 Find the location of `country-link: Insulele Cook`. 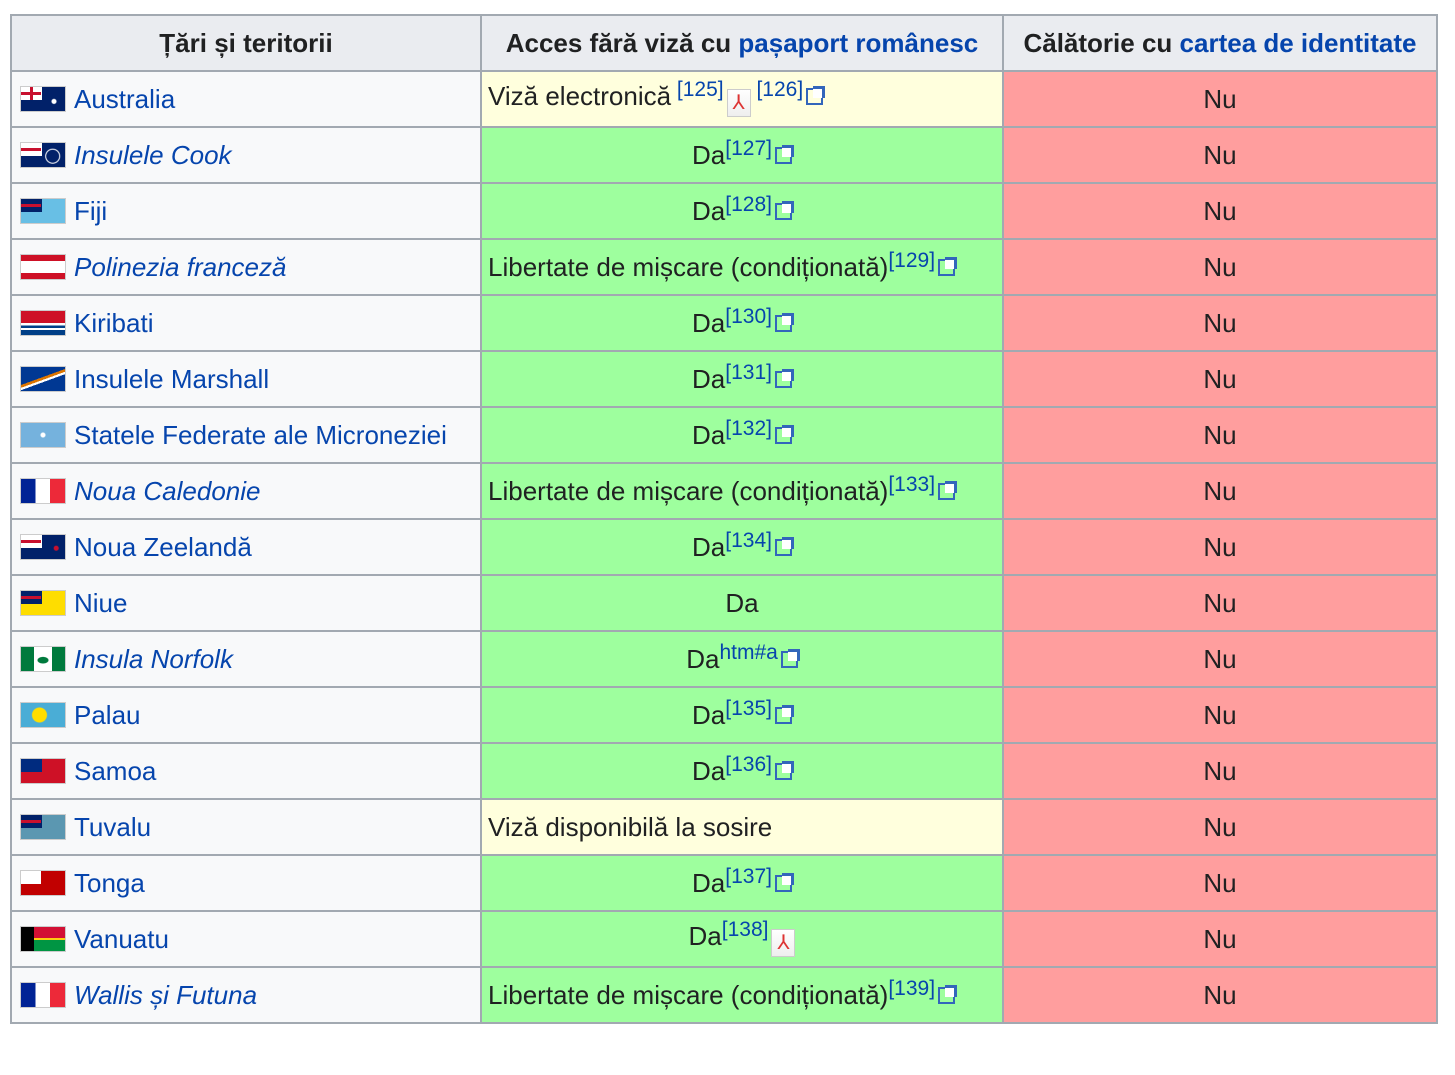

country-link: Insulele Cook is located at coordinates (153, 154).